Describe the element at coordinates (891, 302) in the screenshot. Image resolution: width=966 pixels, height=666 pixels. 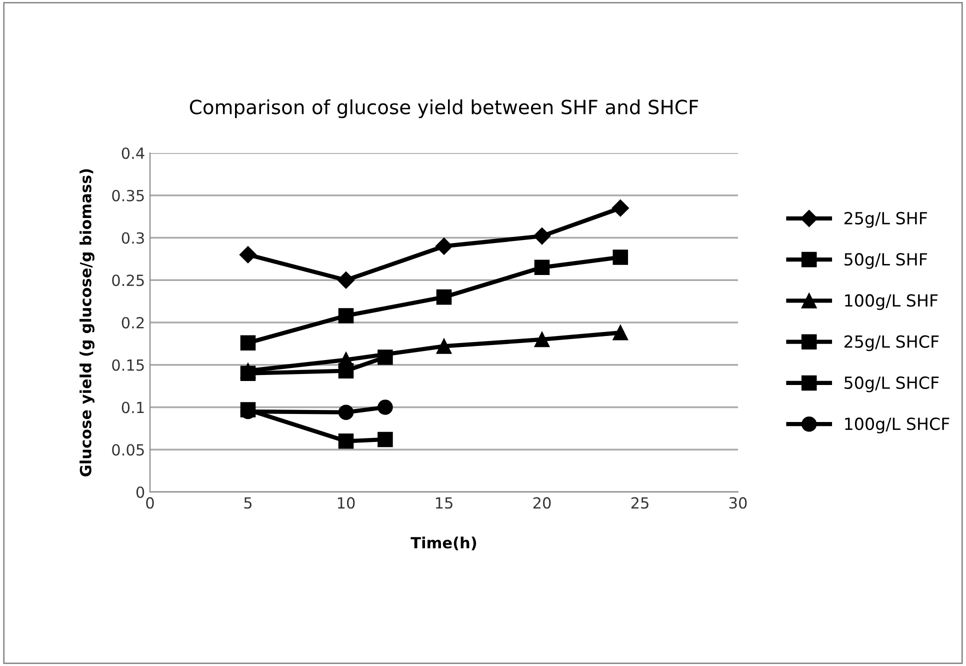
I see `legend-label: 100g/L SHF` at that location.